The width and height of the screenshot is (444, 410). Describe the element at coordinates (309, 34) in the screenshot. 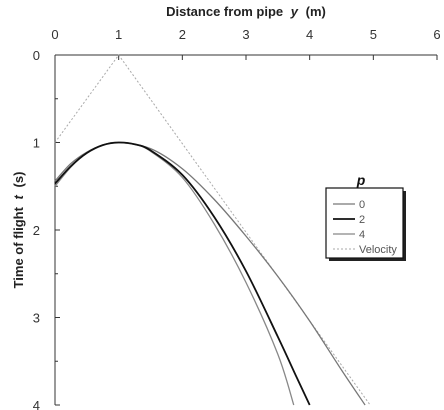

I see `x-tick-label: 4` at that location.